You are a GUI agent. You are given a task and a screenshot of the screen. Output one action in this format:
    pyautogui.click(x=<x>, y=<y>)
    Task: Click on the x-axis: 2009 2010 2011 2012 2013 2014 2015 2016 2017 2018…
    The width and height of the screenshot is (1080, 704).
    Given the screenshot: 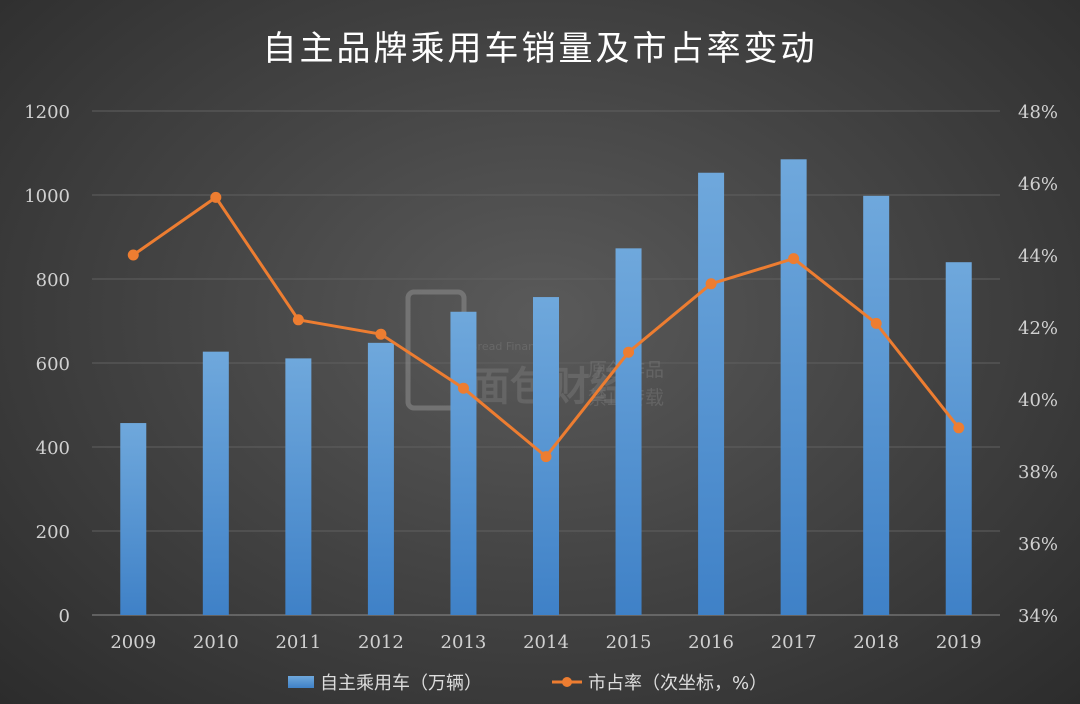 What is the action you would take?
    pyautogui.click(x=545, y=642)
    